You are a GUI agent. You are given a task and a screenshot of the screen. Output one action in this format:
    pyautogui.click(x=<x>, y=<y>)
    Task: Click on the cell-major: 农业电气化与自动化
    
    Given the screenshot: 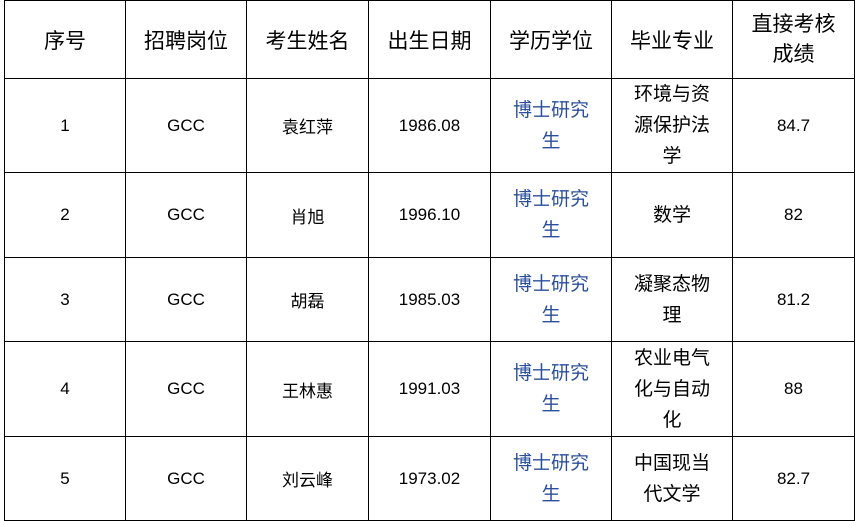 What is the action you would take?
    pyautogui.click(x=672, y=389)
    